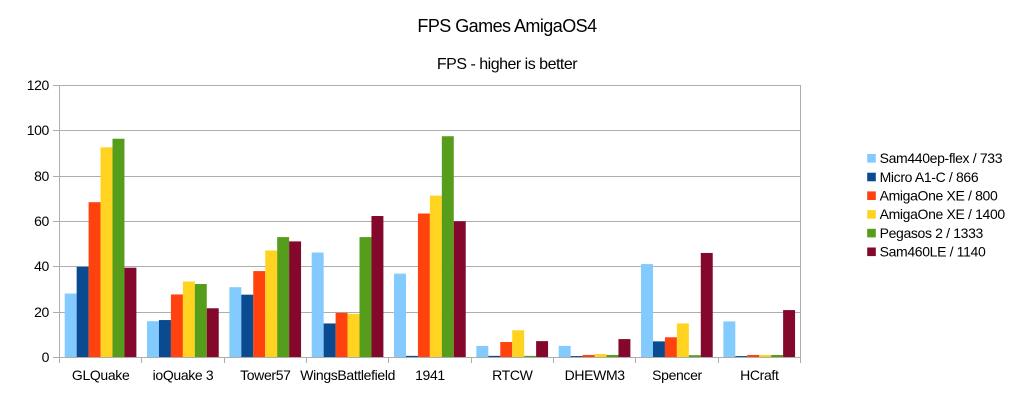  I want to click on svg-text: WingsBattlefield, so click(347, 375).